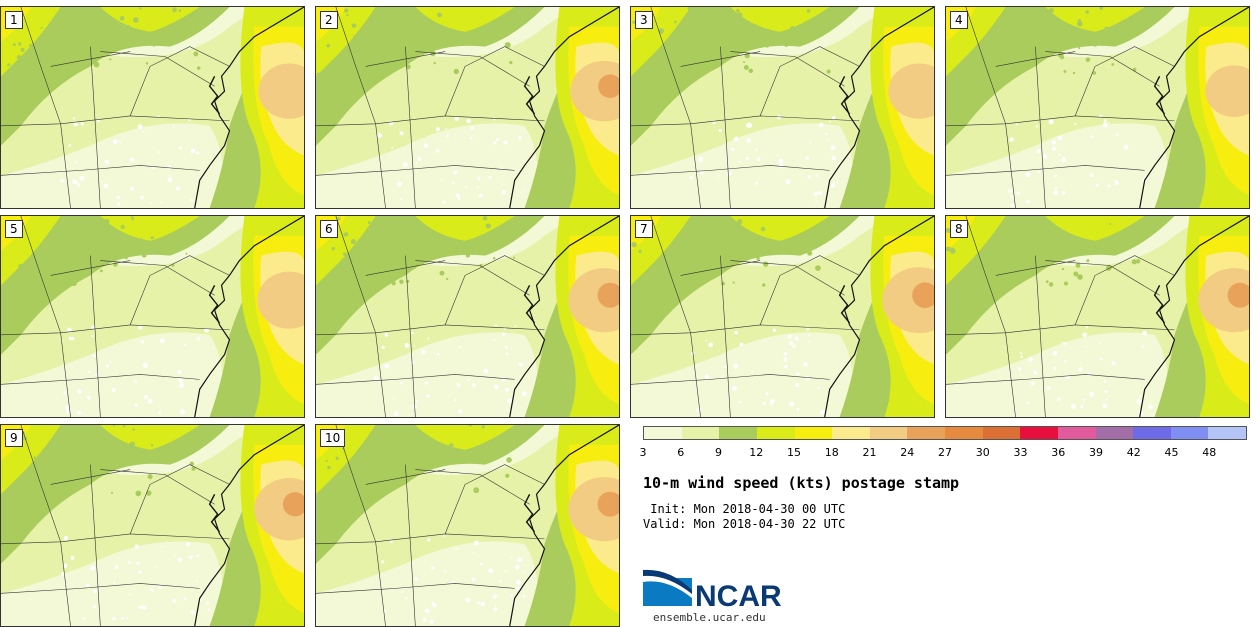 The height and width of the screenshot is (627, 1260). I want to click on stamp-panel-6: 6, so click(467, 316).